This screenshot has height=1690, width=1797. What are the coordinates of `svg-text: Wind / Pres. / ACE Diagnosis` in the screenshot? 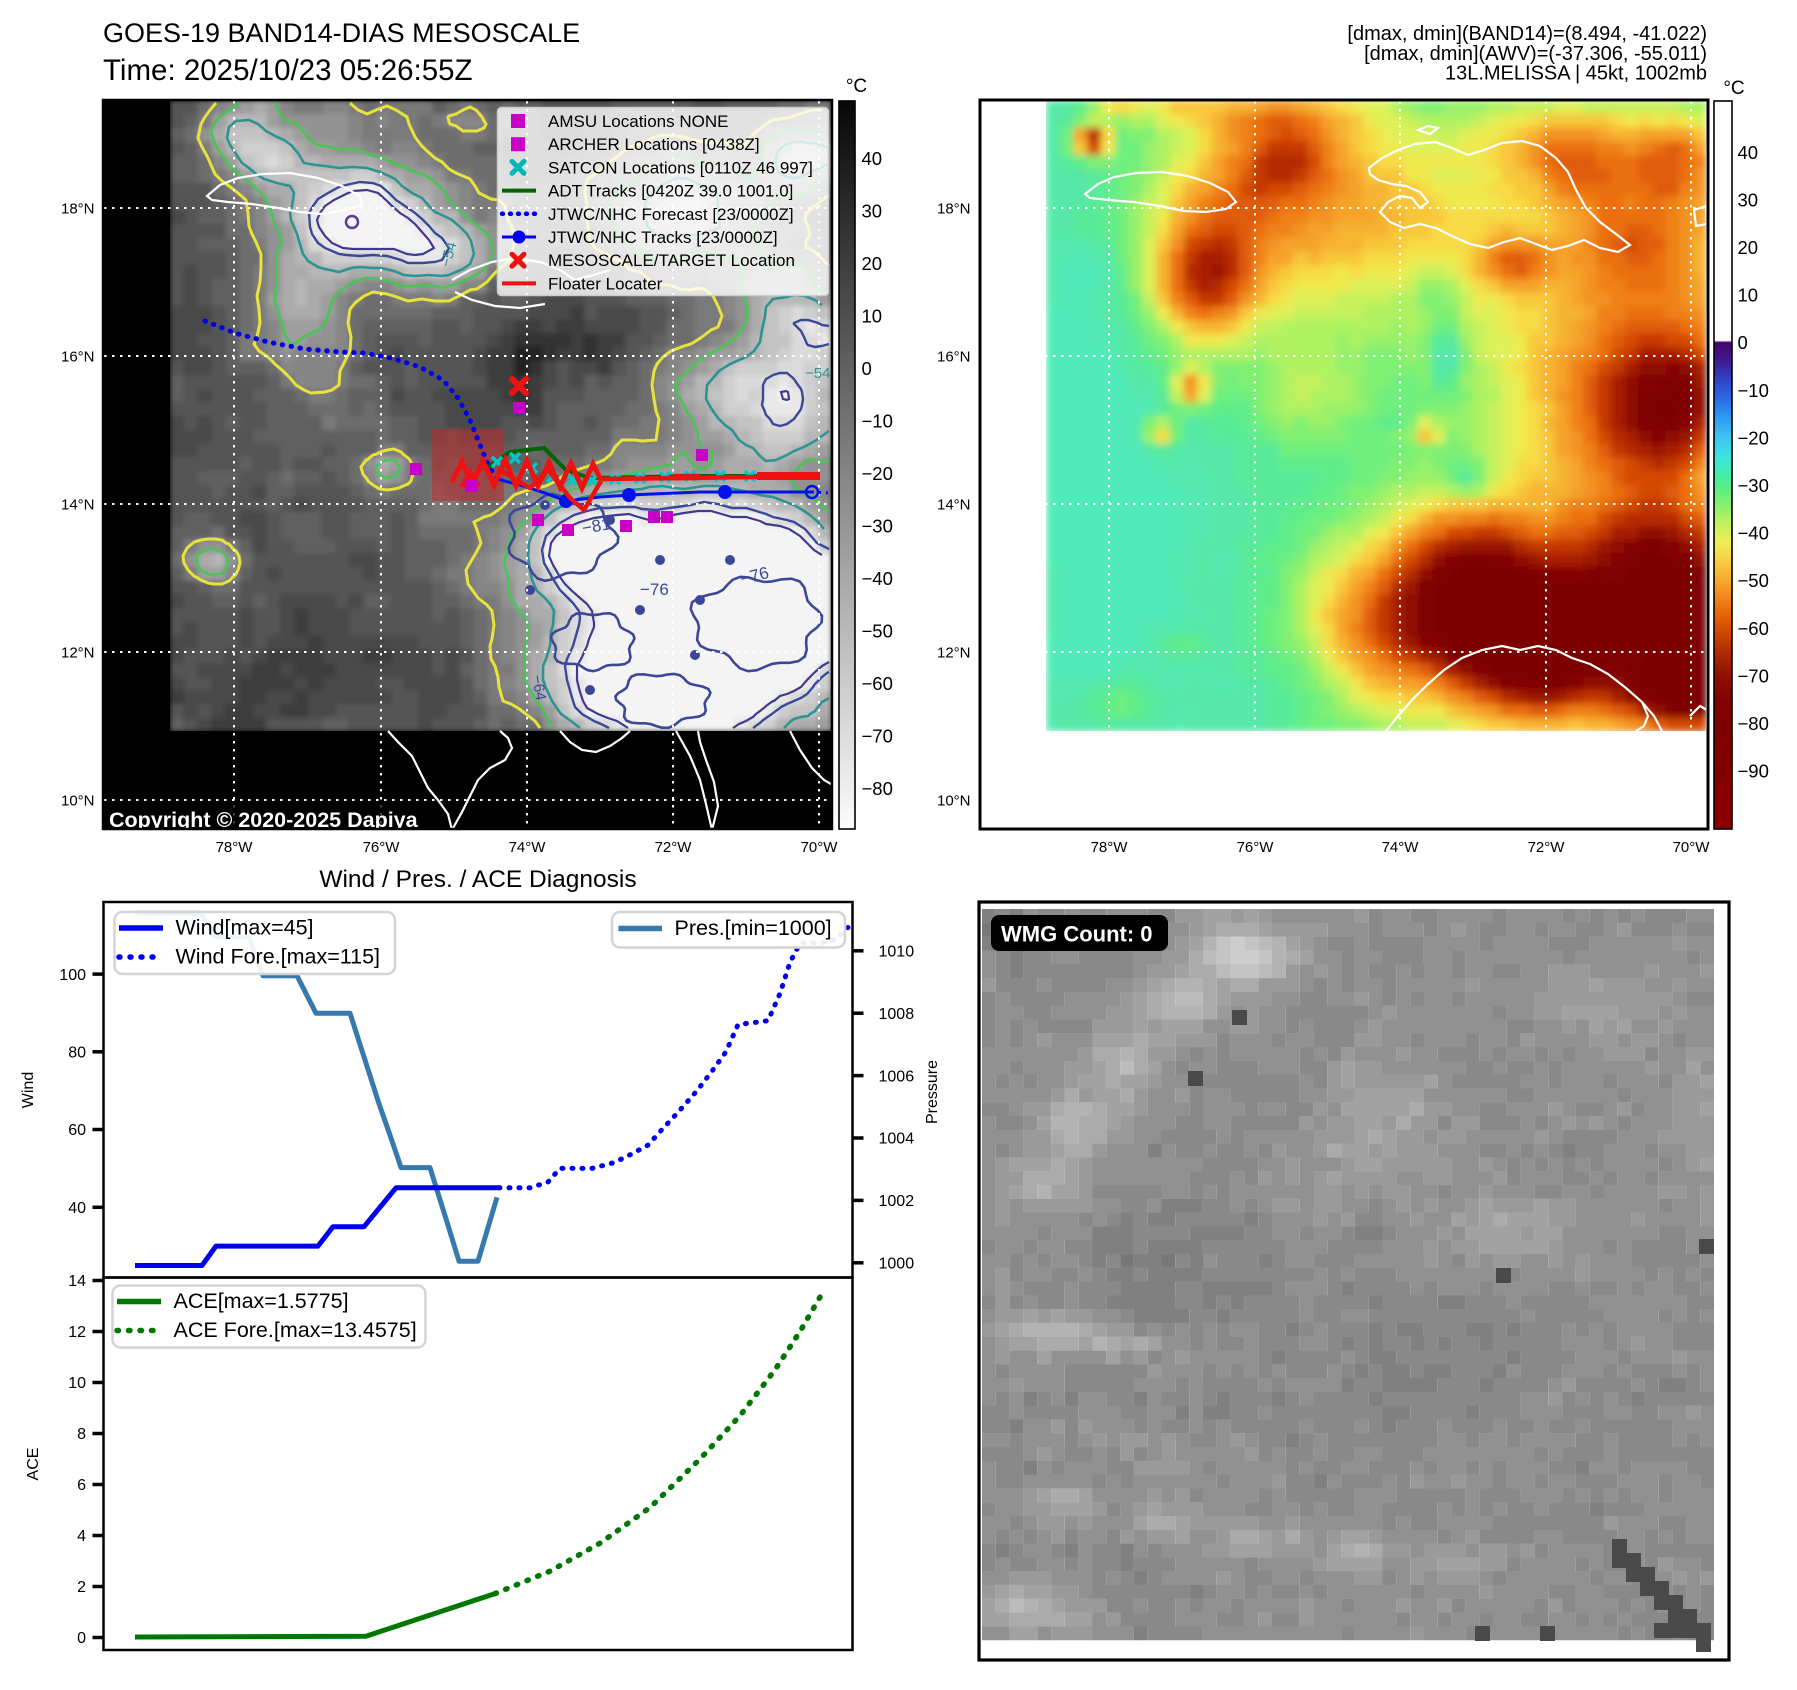 It's located at (477, 879).